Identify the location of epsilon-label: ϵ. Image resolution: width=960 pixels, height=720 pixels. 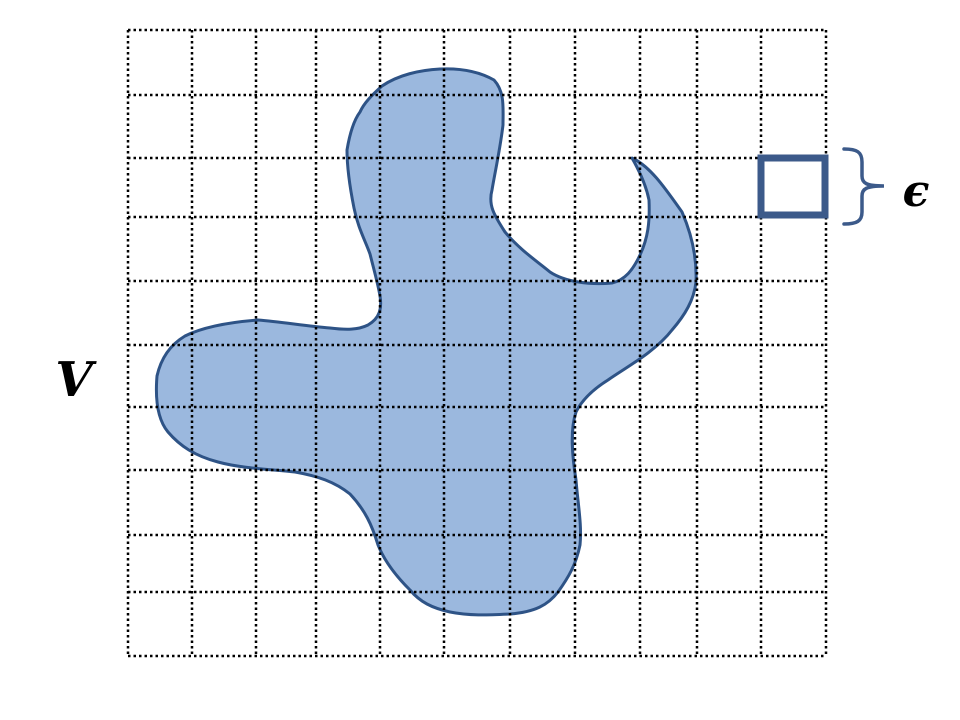
(916, 191).